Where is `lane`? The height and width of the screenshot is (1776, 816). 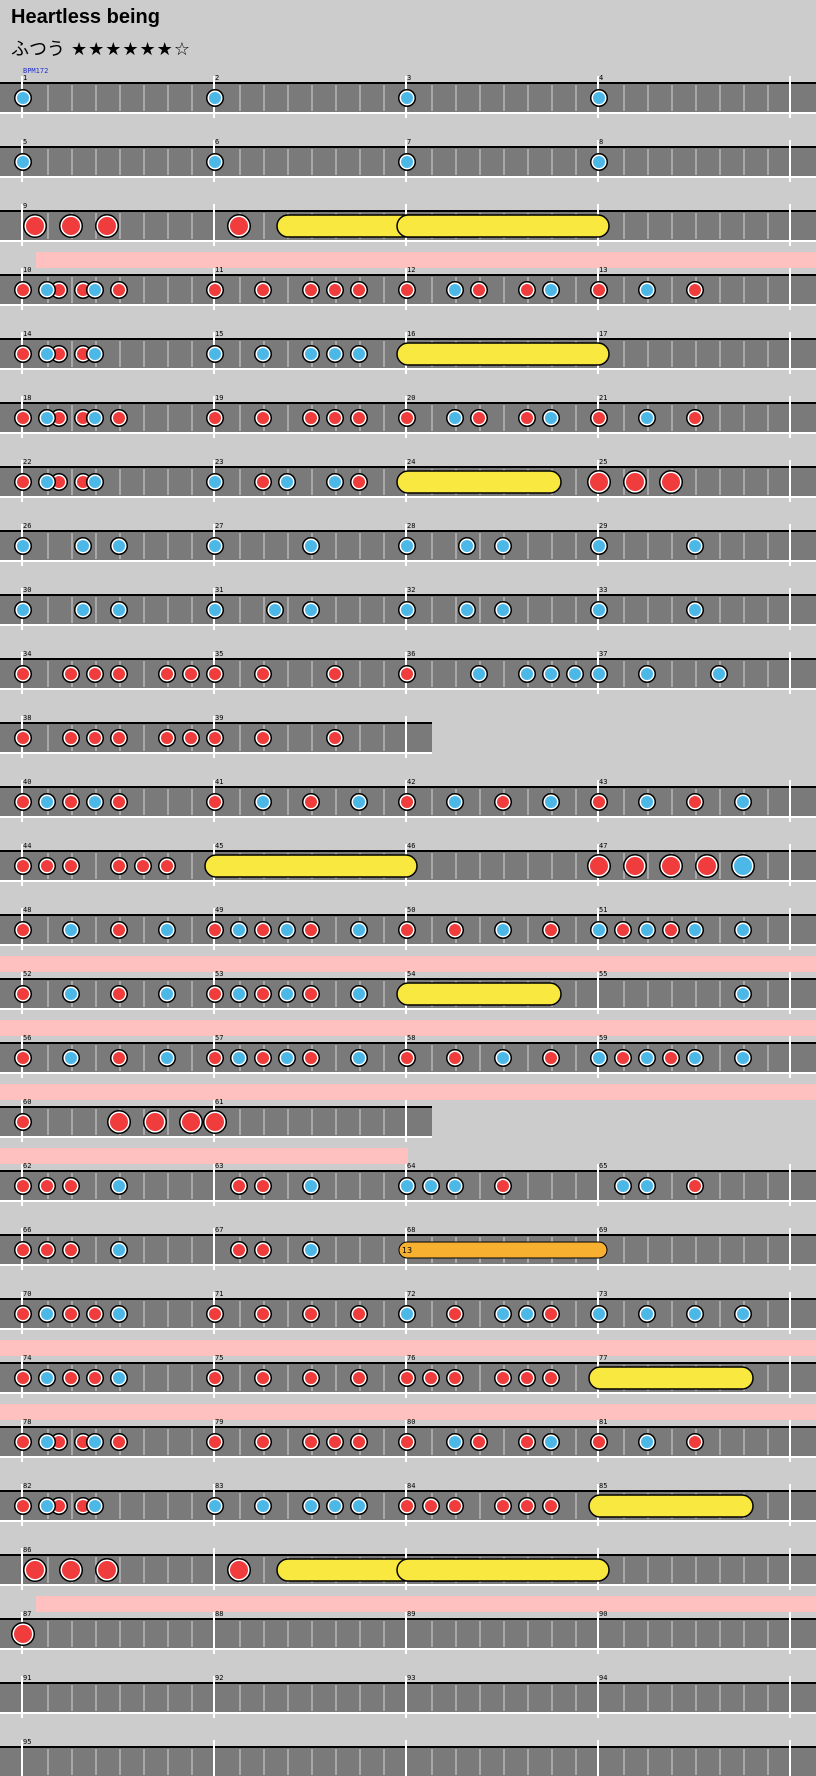 lane is located at coordinates (408, 1762).